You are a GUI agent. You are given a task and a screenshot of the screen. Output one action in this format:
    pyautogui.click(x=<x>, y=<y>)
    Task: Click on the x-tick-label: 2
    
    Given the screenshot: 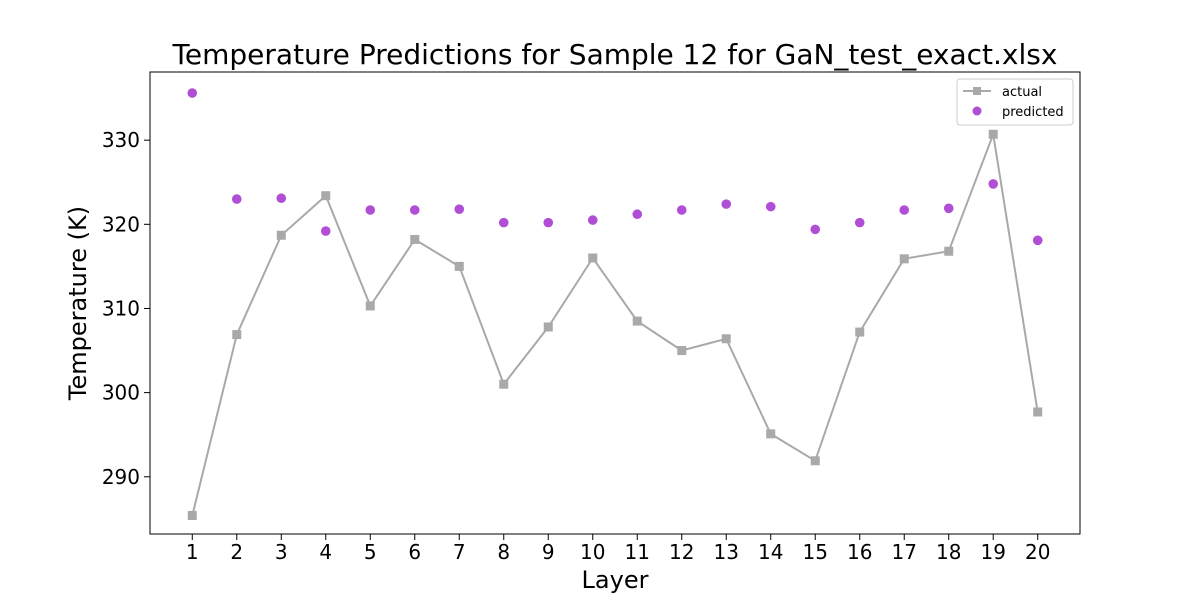 What is the action you would take?
    pyautogui.click(x=236, y=552)
    